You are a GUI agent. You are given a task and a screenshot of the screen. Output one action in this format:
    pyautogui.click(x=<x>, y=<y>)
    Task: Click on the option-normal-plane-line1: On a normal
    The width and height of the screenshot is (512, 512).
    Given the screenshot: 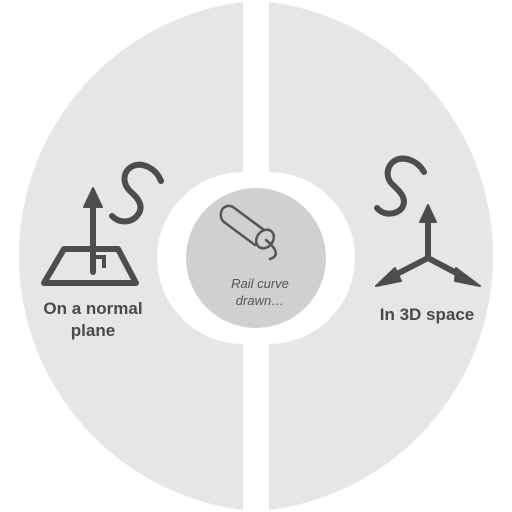 What is the action you would take?
    pyautogui.click(x=93, y=309)
    